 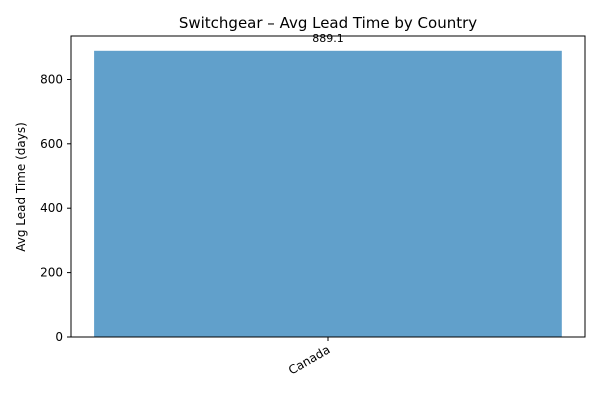 What do you see at coordinates (21, 187) in the screenshot?
I see `y-axis-label: Avg Lead Time (days)` at bounding box center [21, 187].